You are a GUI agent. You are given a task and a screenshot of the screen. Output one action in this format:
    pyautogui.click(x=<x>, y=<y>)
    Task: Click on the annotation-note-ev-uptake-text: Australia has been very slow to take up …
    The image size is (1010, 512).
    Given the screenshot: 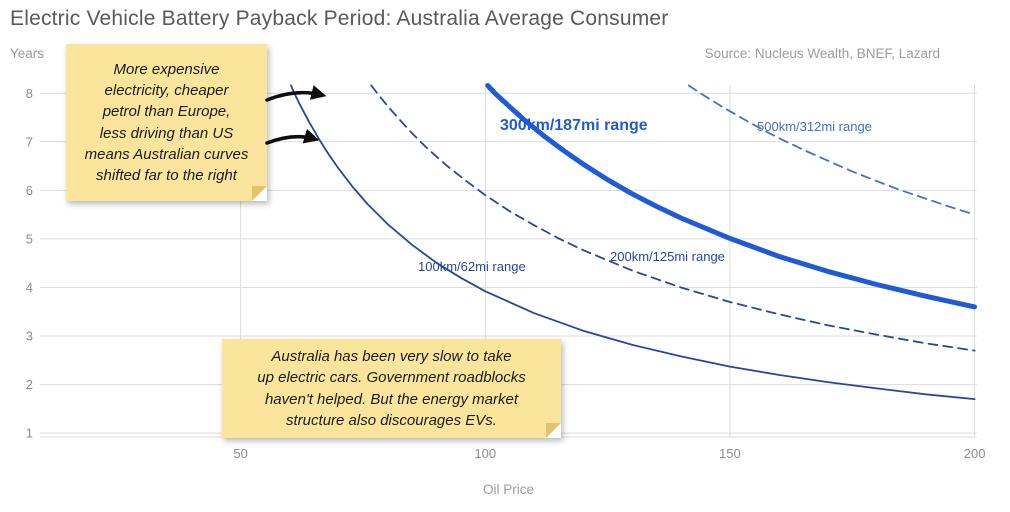 What is the action you would take?
    pyautogui.click(x=391, y=388)
    